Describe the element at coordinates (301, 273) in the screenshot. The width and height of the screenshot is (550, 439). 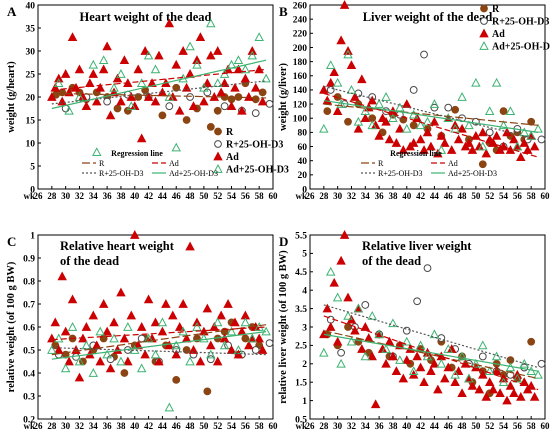
I see `panel-d-ytick-label: 4.5` at that location.